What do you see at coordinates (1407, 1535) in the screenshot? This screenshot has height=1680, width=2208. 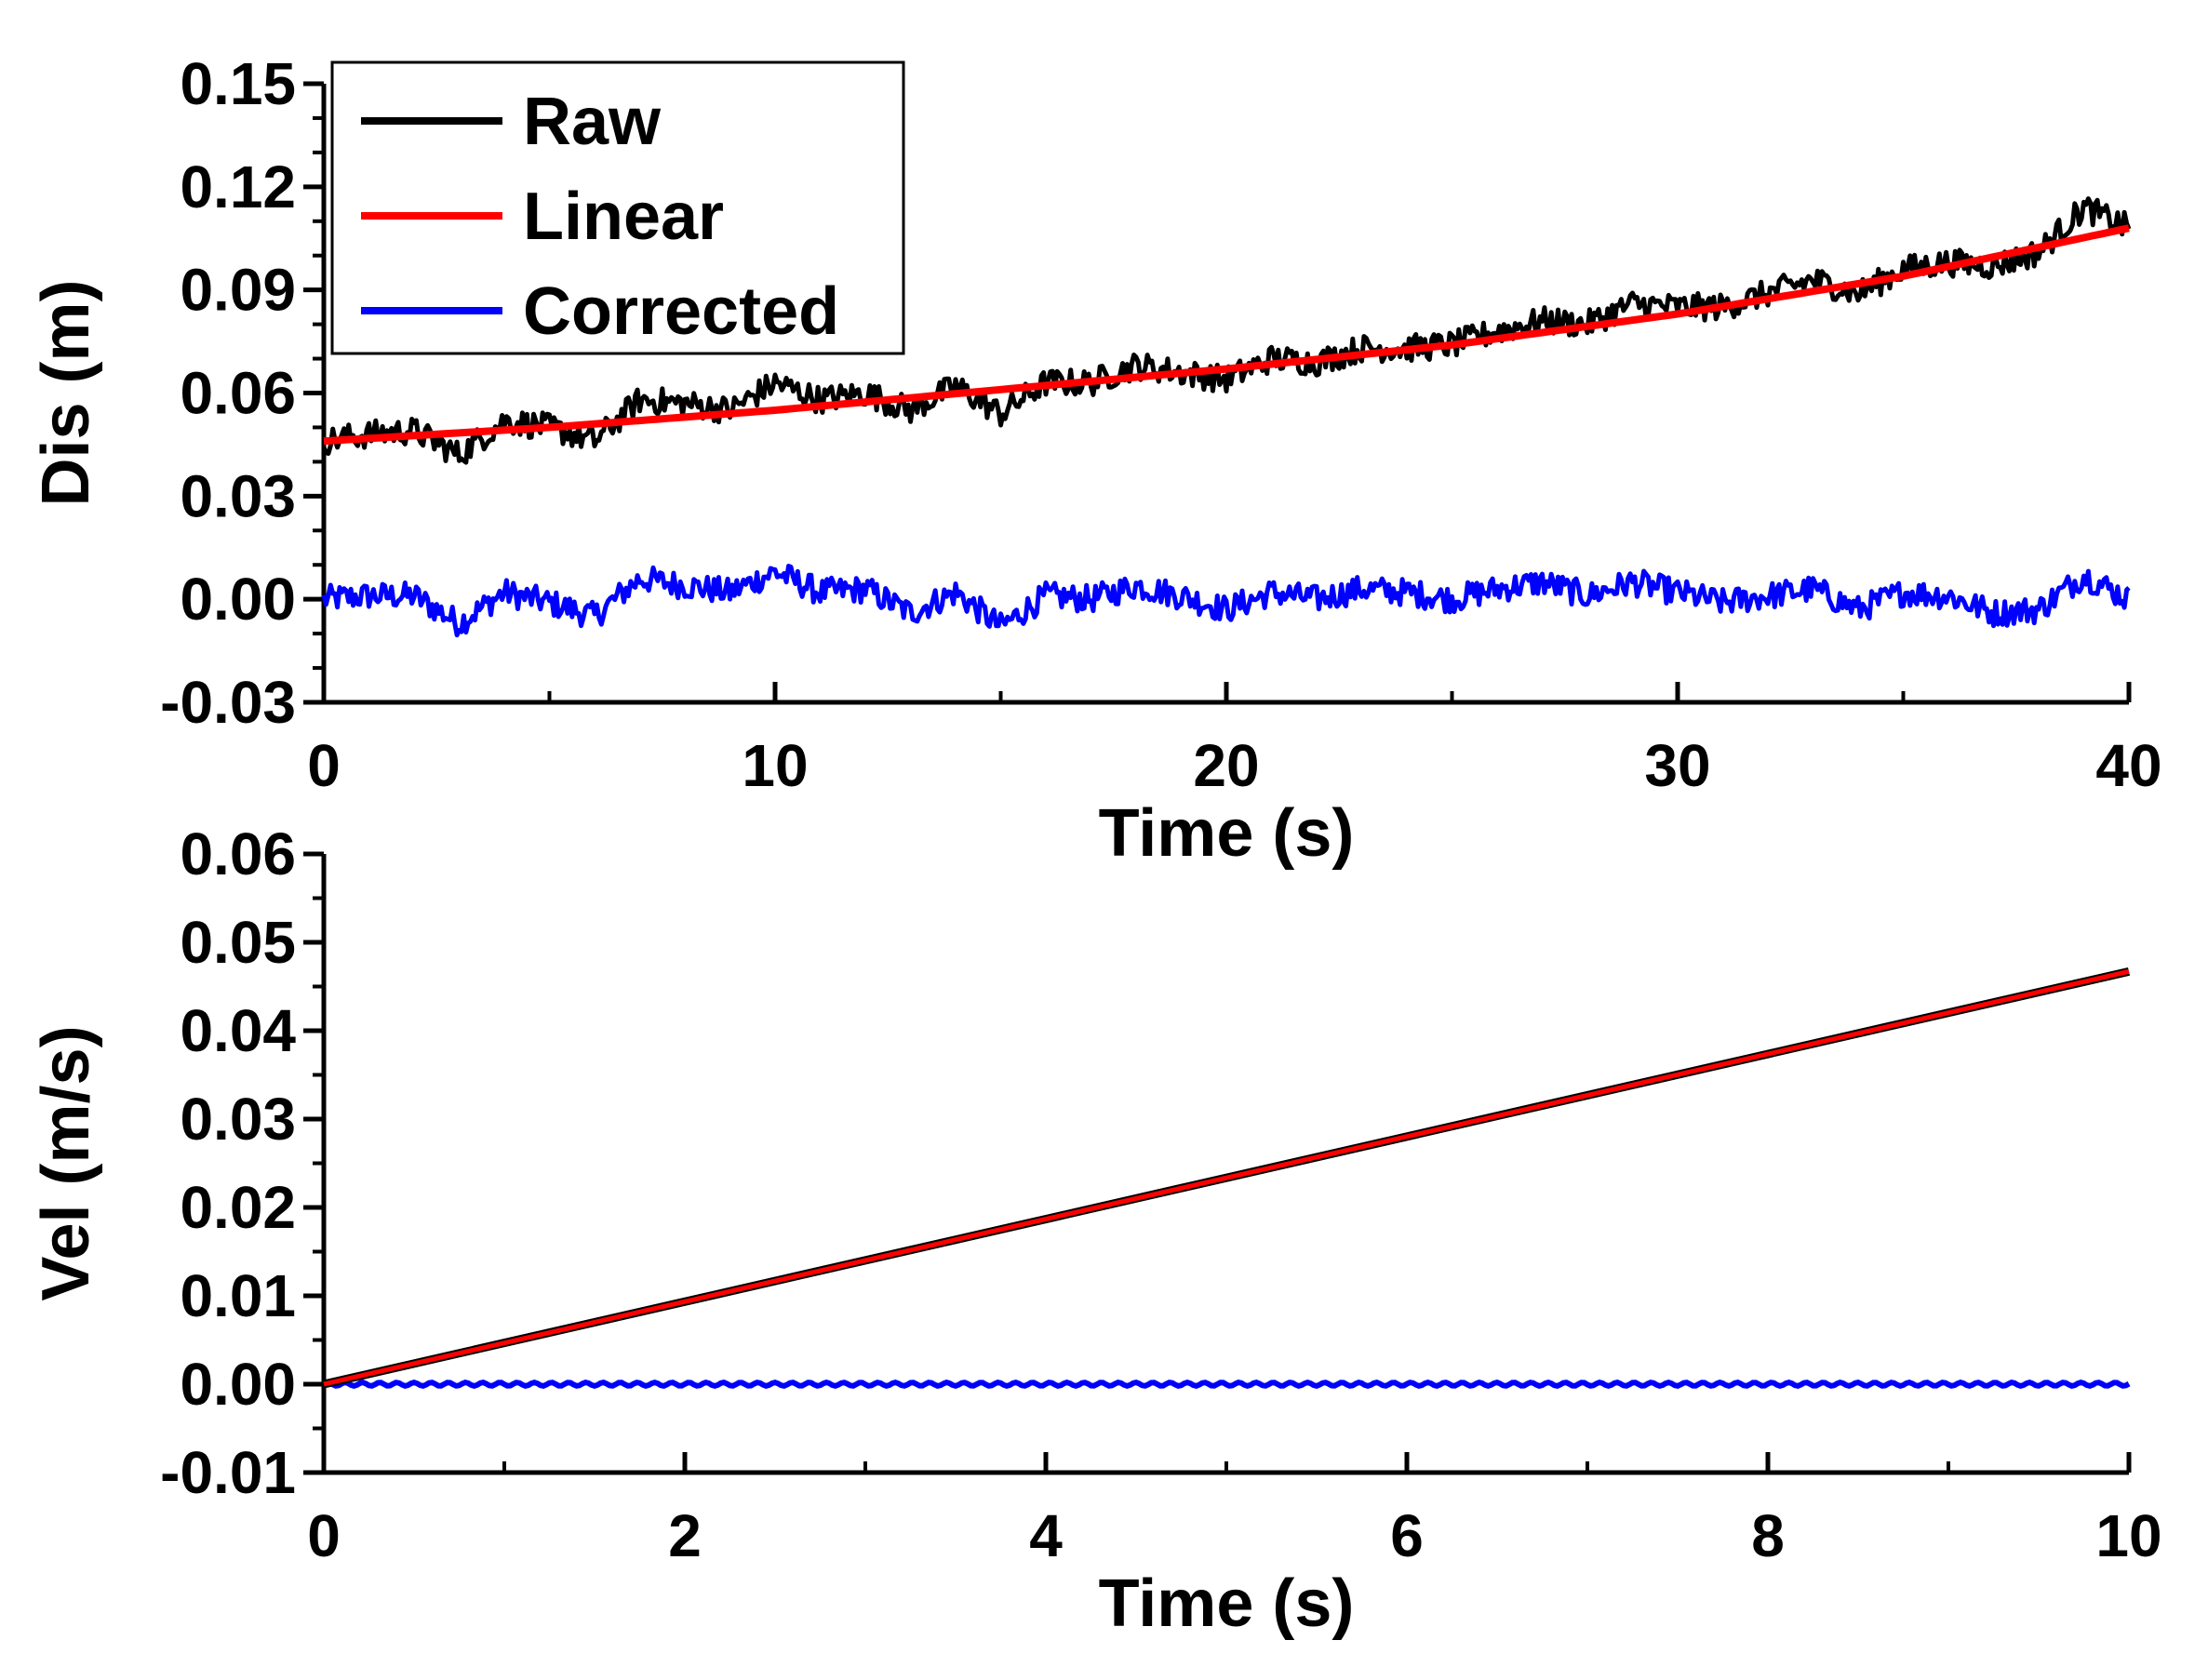 I see `x-tick-label: 6` at bounding box center [1407, 1535].